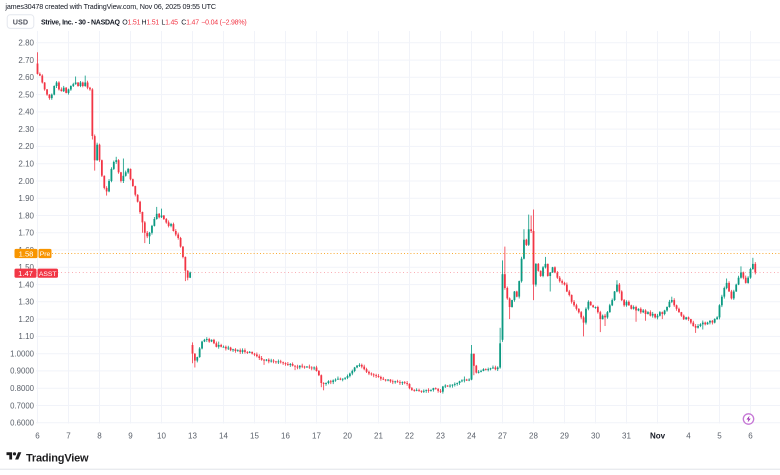 This screenshot has height=475, width=780. What do you see at coordinates (502, 436) in the screenshot?
I see `svg-text: 27` at bounding box center [502, 436].